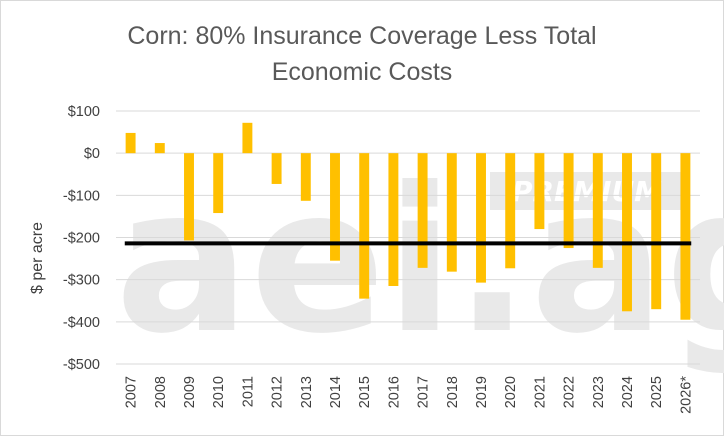  I want to click on x-tick-label: 2026*, so click(686, 395).